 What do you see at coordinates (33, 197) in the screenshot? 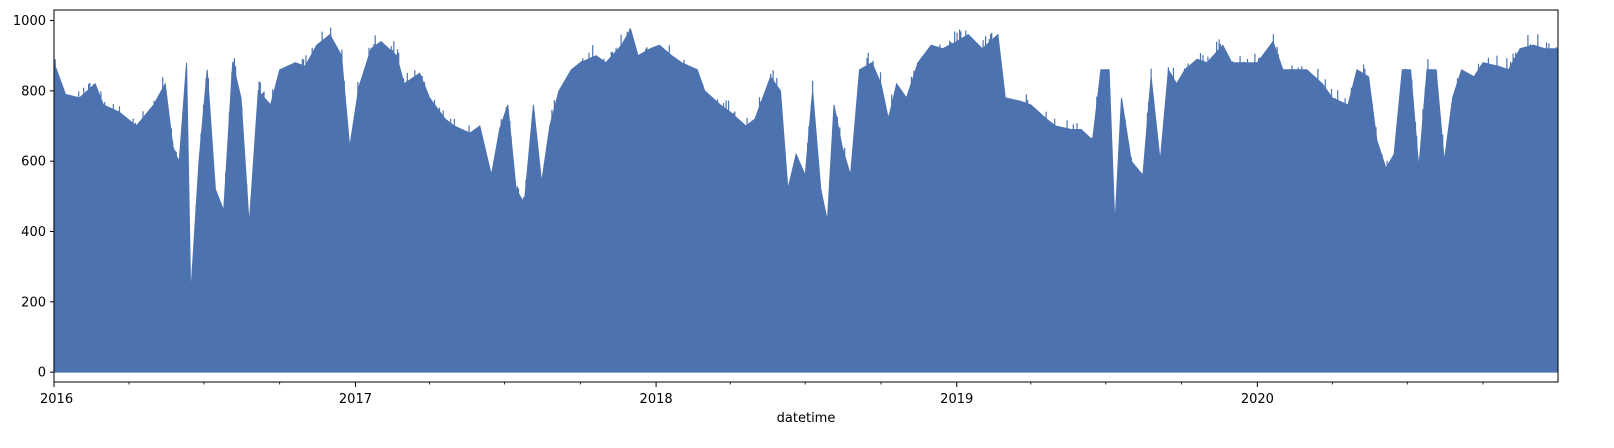
I see `y-axis: 0 200 400 600 800 1000` at bounding box center [33, 197].